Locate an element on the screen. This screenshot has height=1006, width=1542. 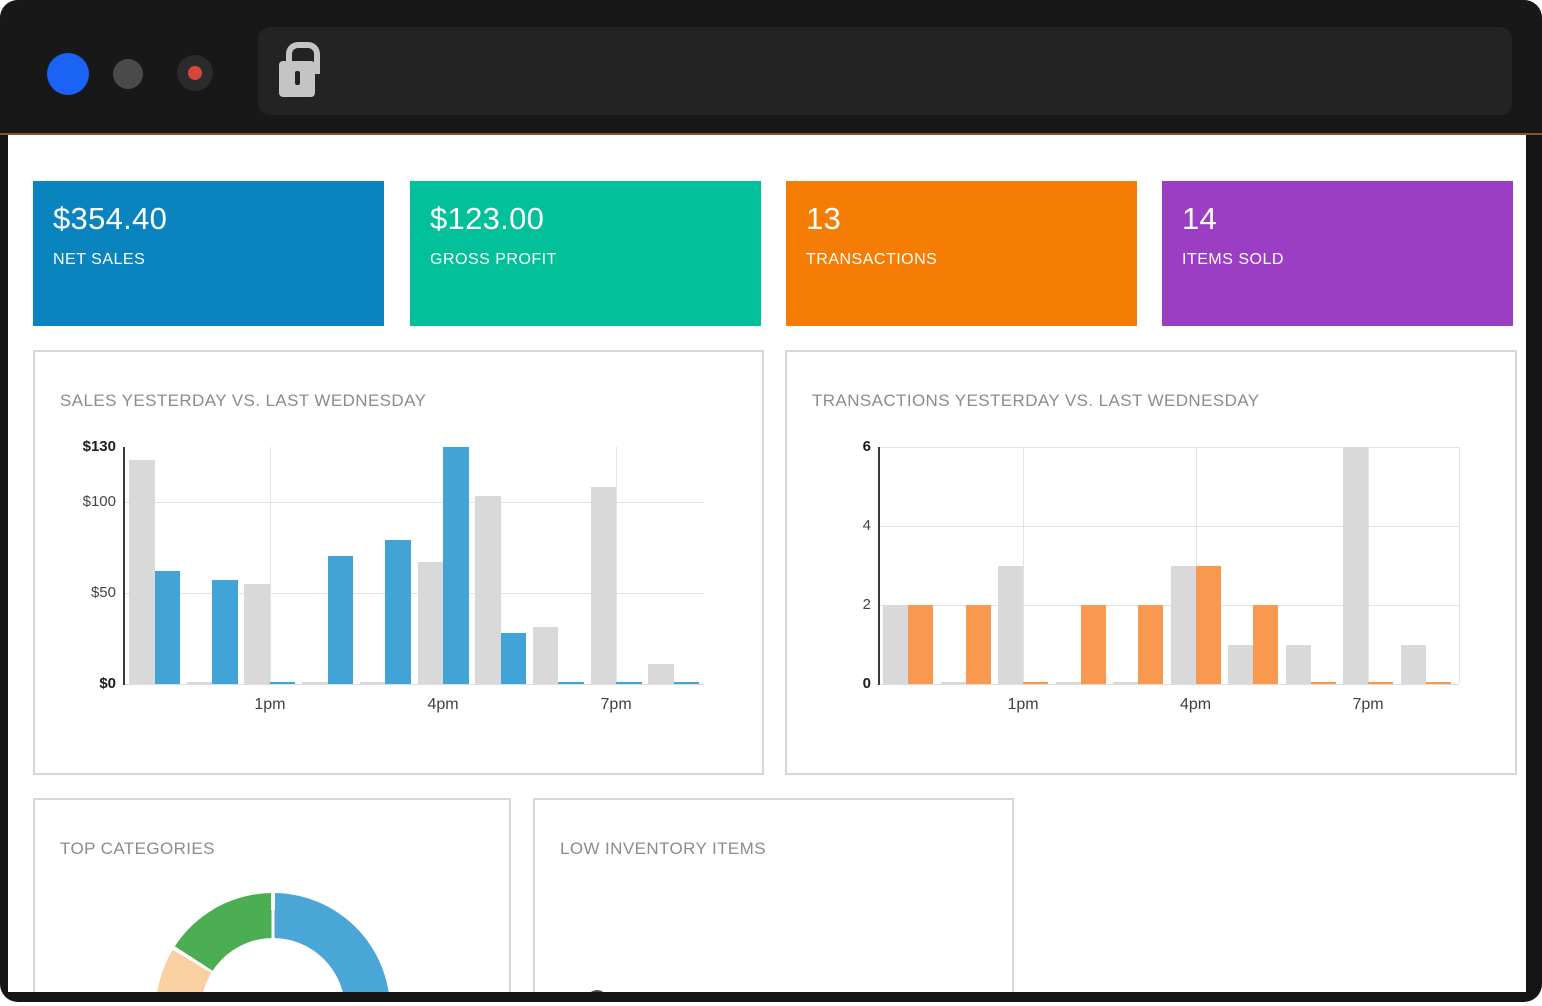
window-control-record is located at coordinates (195, 73).